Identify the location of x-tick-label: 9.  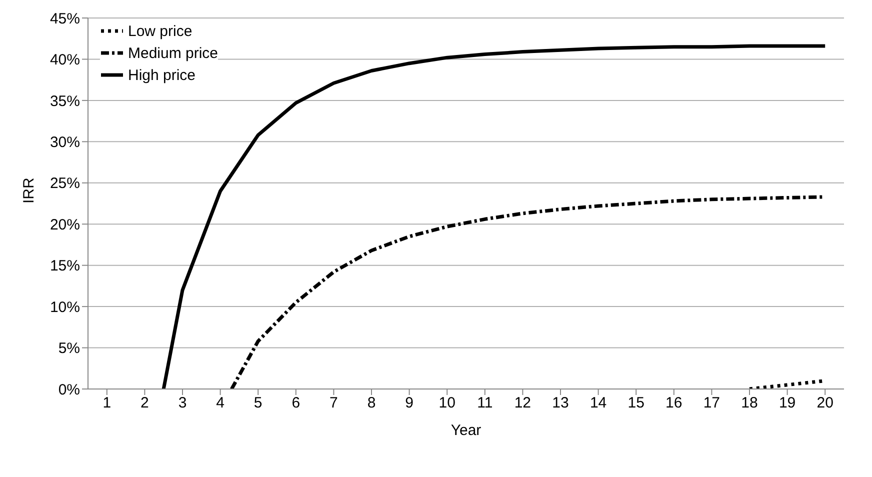
(409, 403).